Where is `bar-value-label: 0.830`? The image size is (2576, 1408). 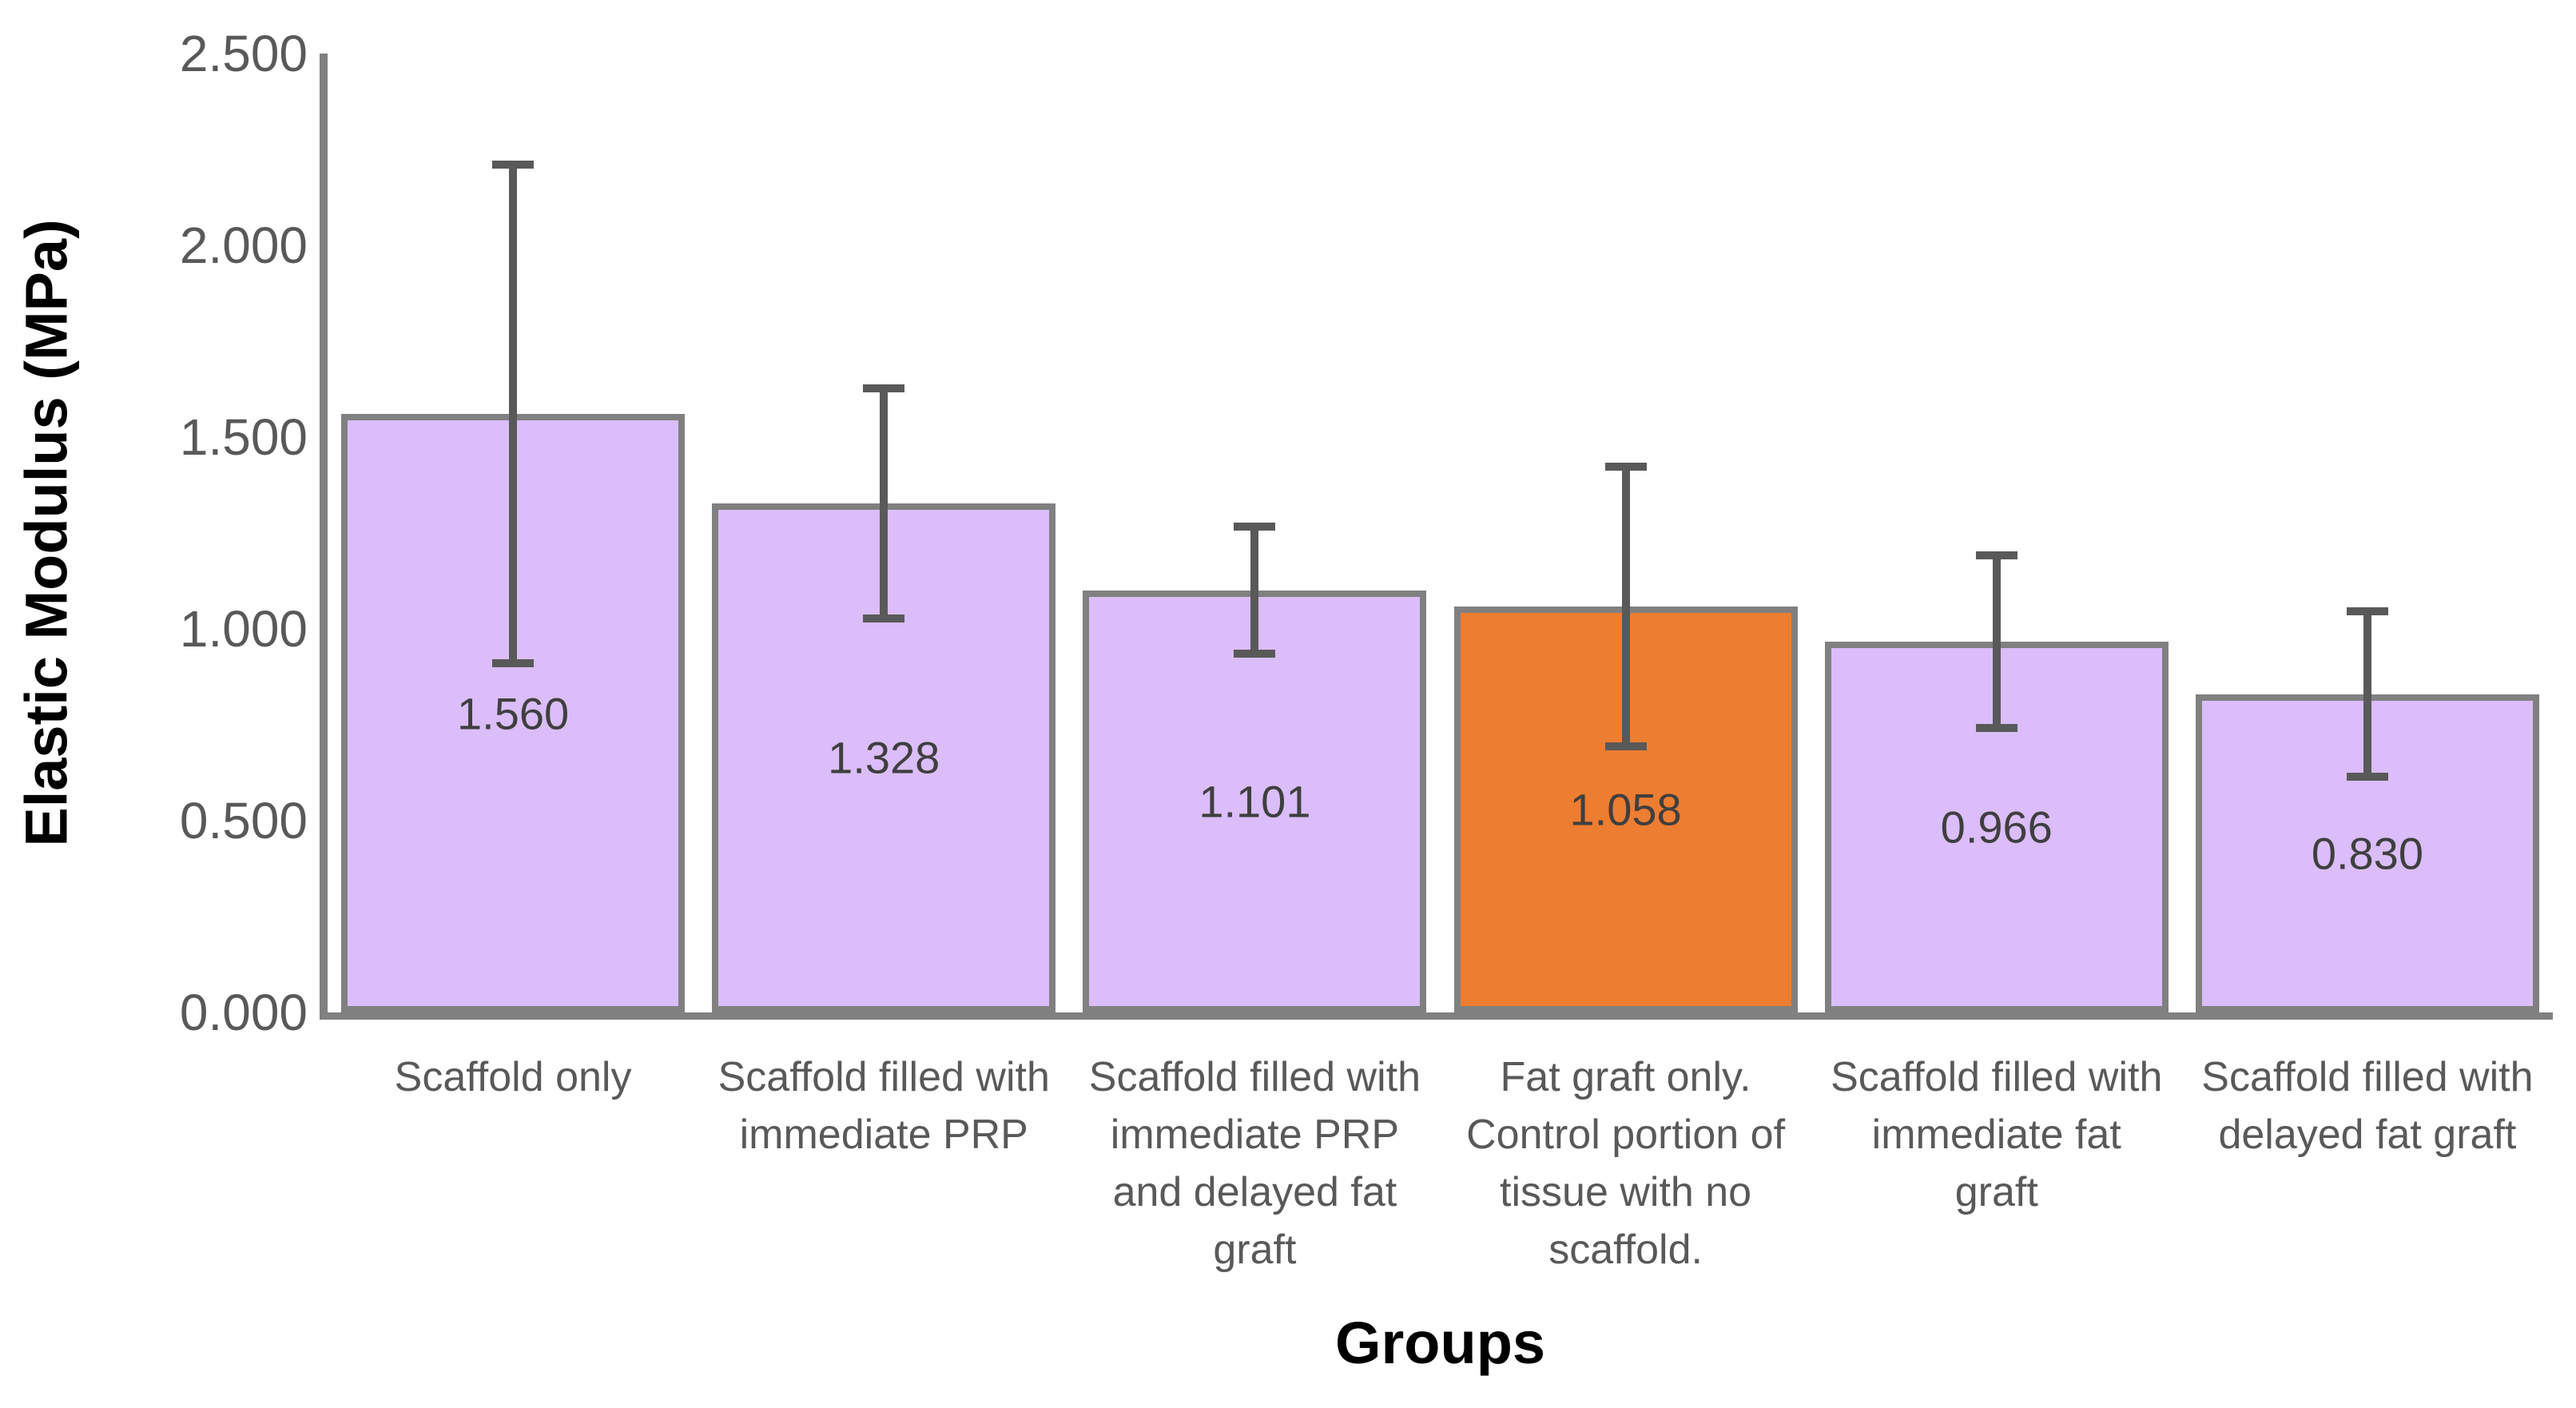 bar-value-label: 0.830 is located at coordinates (2367, 853).